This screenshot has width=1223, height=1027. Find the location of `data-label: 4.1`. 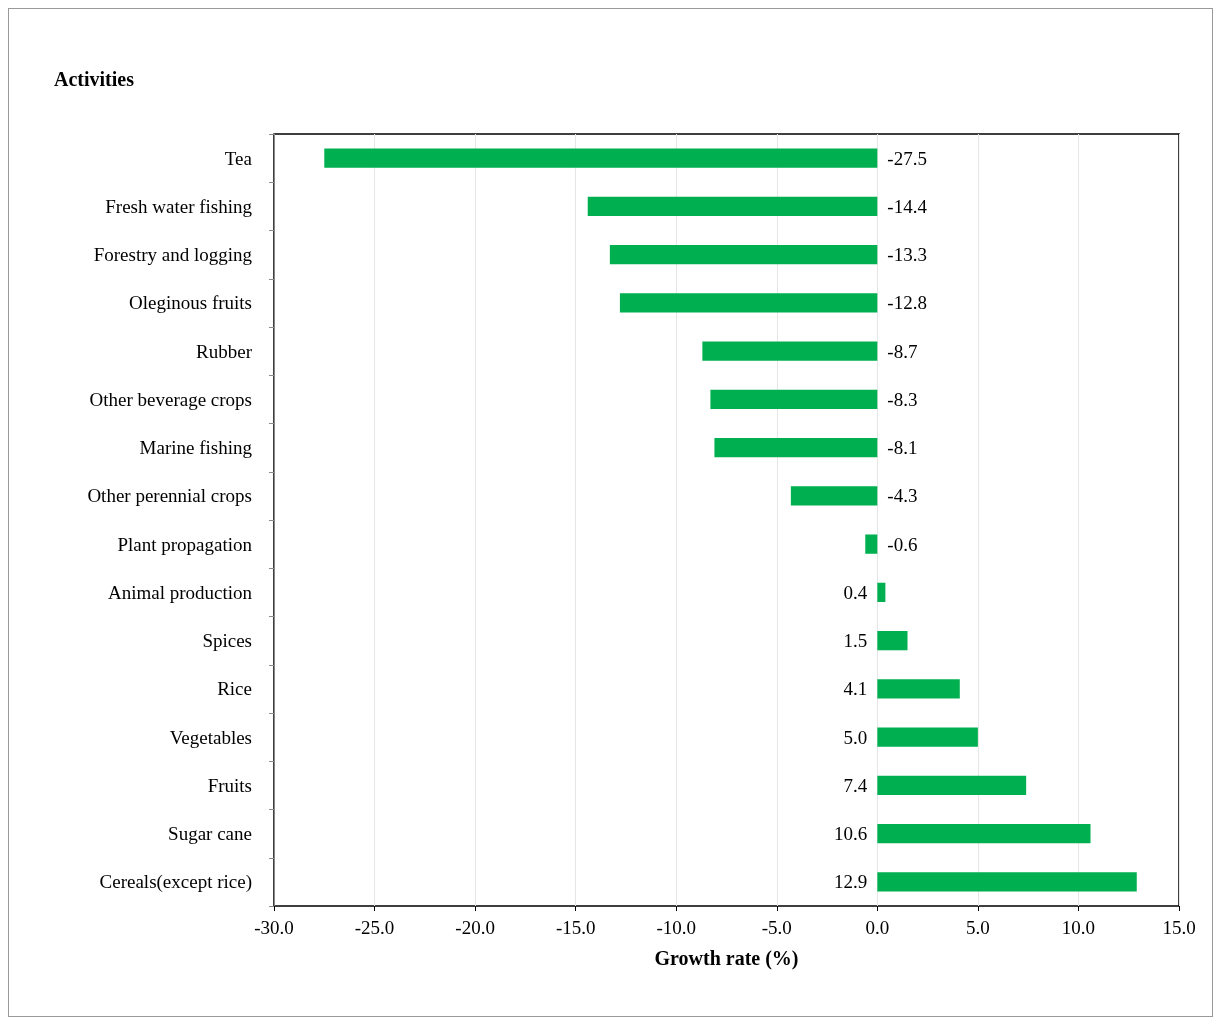

data-label: 4.1 is located at coordinates (855, 689).